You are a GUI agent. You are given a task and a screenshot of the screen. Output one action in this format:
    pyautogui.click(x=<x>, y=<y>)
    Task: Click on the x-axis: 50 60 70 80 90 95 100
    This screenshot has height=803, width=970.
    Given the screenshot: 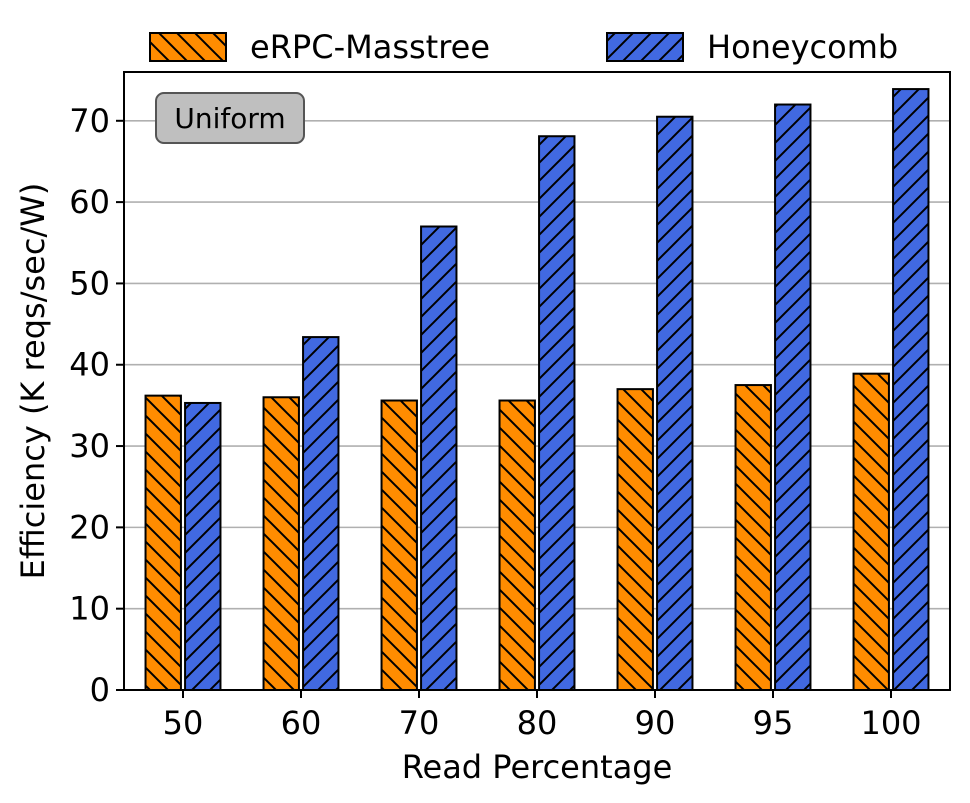 What is the action you would take?
    pyautogui.click(x=542, y=716)
    